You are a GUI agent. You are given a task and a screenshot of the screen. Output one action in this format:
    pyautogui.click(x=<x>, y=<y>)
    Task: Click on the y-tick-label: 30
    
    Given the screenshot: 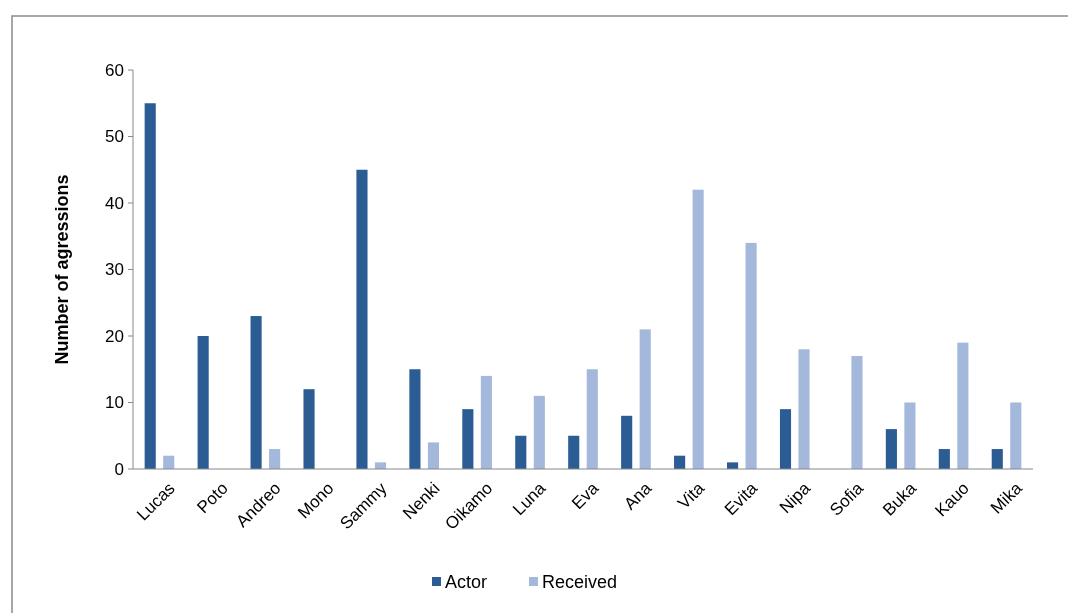 What is the action you would take?
    pyautogui.click(x=114, y=270)
    